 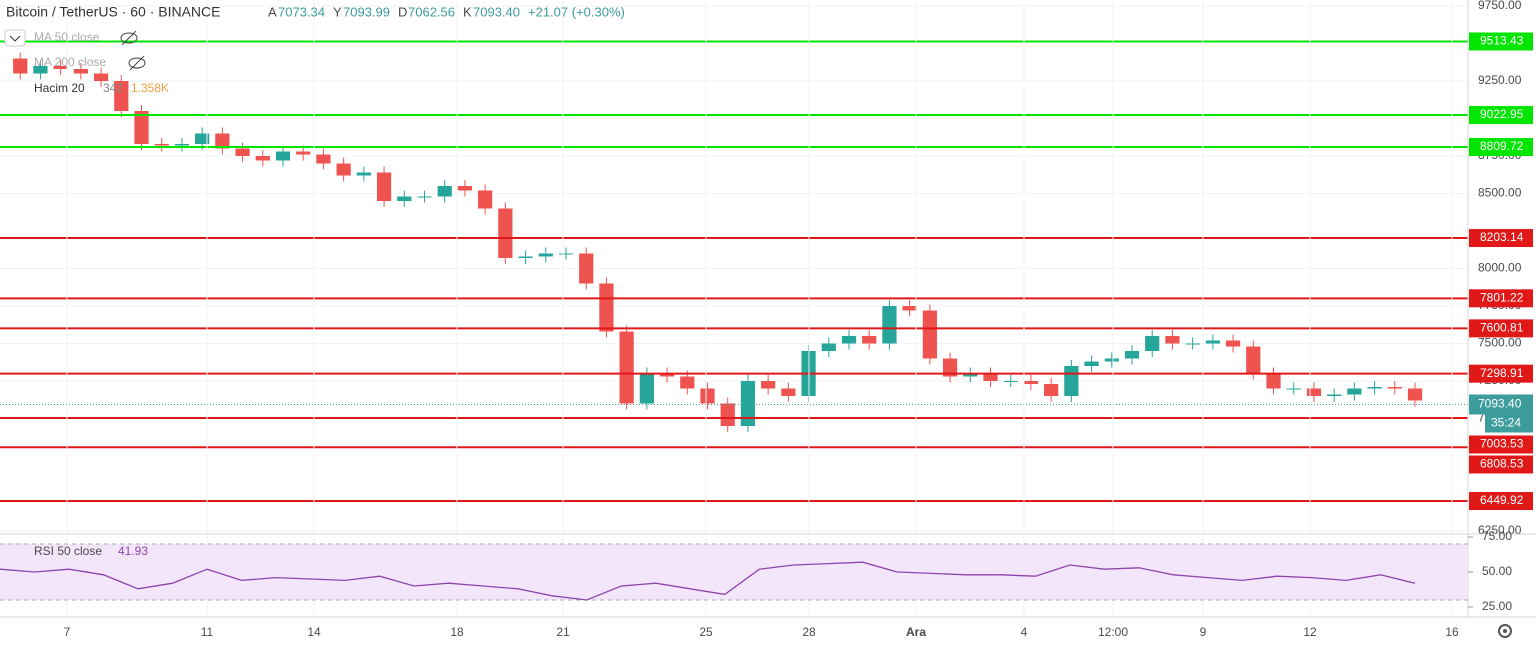 What do you see at coordinates (1502, 237) in the screenshot?
I see `level-label: 8203.14` at bounding box center [1502, 237].